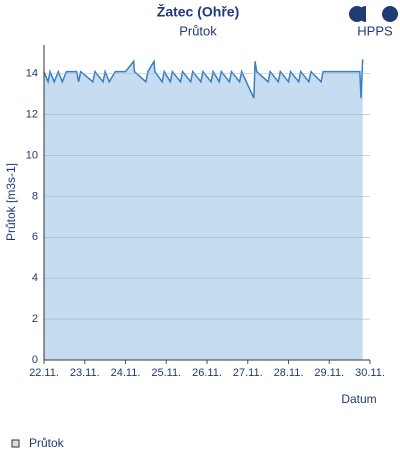 This screenshot has width=400, height=460. What do you see at coordinates (32, 114) in the screenshot?
I see `y-tick-label: 12` at bounding box center [32, 114].